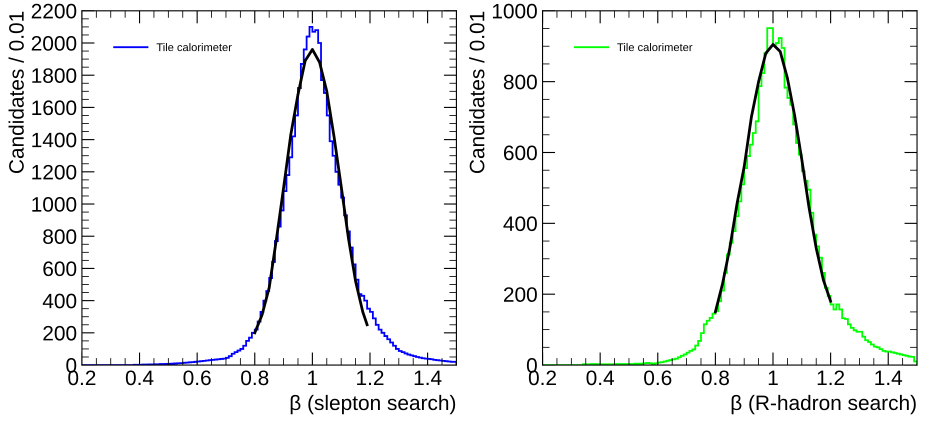 This screenshot has width=931, height=432. I want to click on x-axis-title: β (R-hadron search), so click(824, 404).